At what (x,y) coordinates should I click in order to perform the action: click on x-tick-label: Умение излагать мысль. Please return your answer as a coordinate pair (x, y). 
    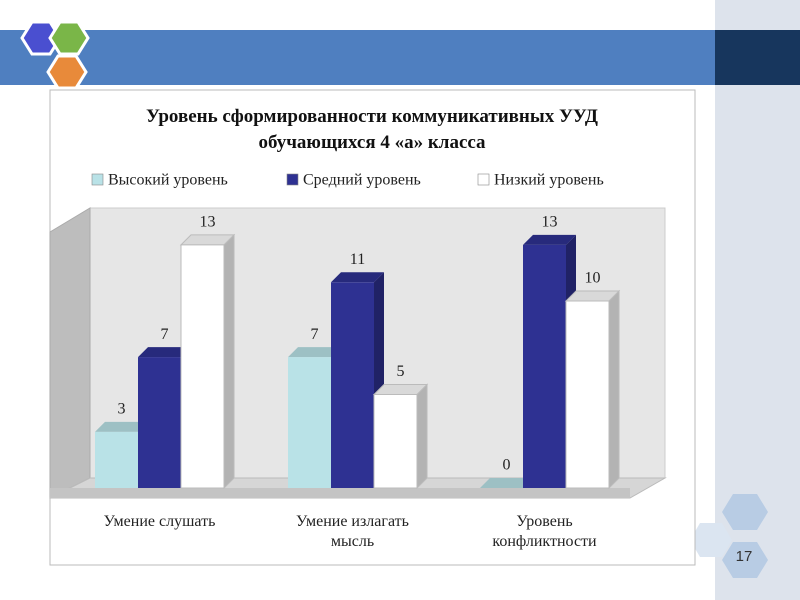
    Looking at the image, I should click on (352, 531).